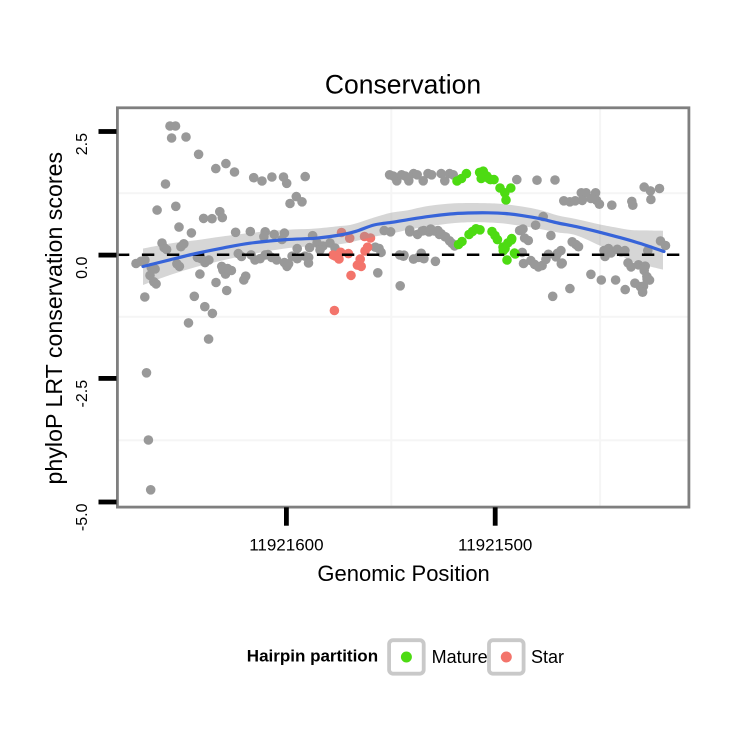 The height and width of the screenshot is (755, 750). I want to click on svg-text: Hairpin partition, so click(312, 656).